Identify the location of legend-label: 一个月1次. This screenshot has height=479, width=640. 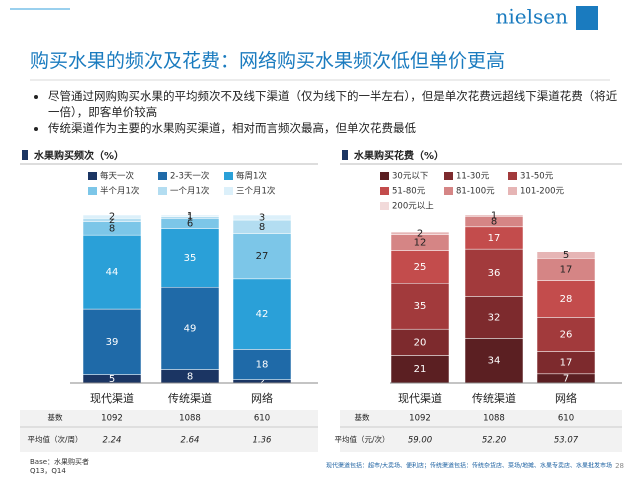
(190, 191).